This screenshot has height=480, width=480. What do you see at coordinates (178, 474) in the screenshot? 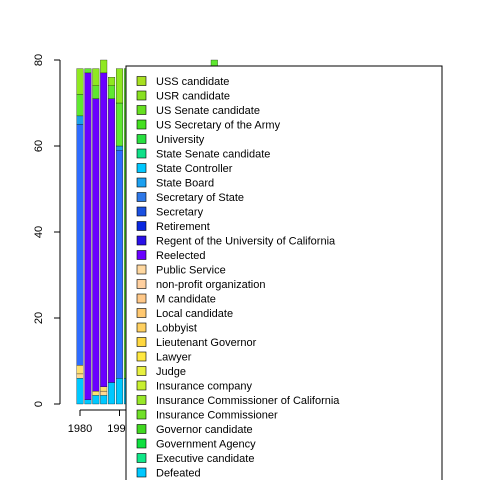
I see `legend-label: Defeated` at bounding box center [178, 474].